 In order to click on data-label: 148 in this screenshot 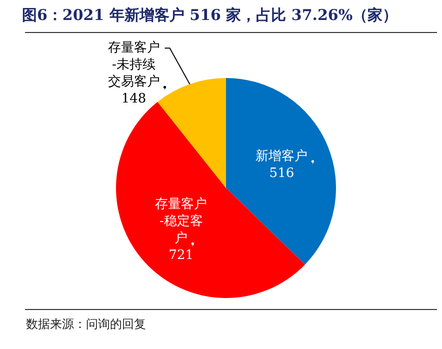, I will do `click(133, 99)`.